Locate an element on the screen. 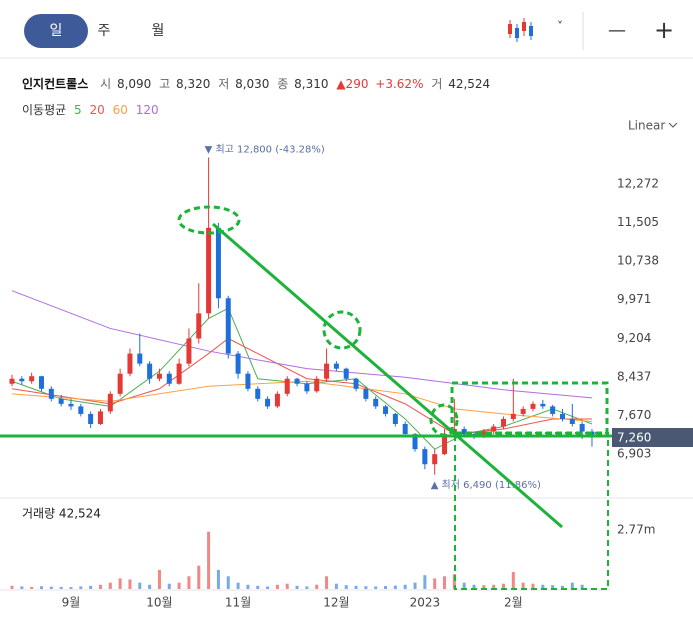 The height and width of the screenshot is (617, 693). scale-mode: Linear is located at coordinates (646, 126).